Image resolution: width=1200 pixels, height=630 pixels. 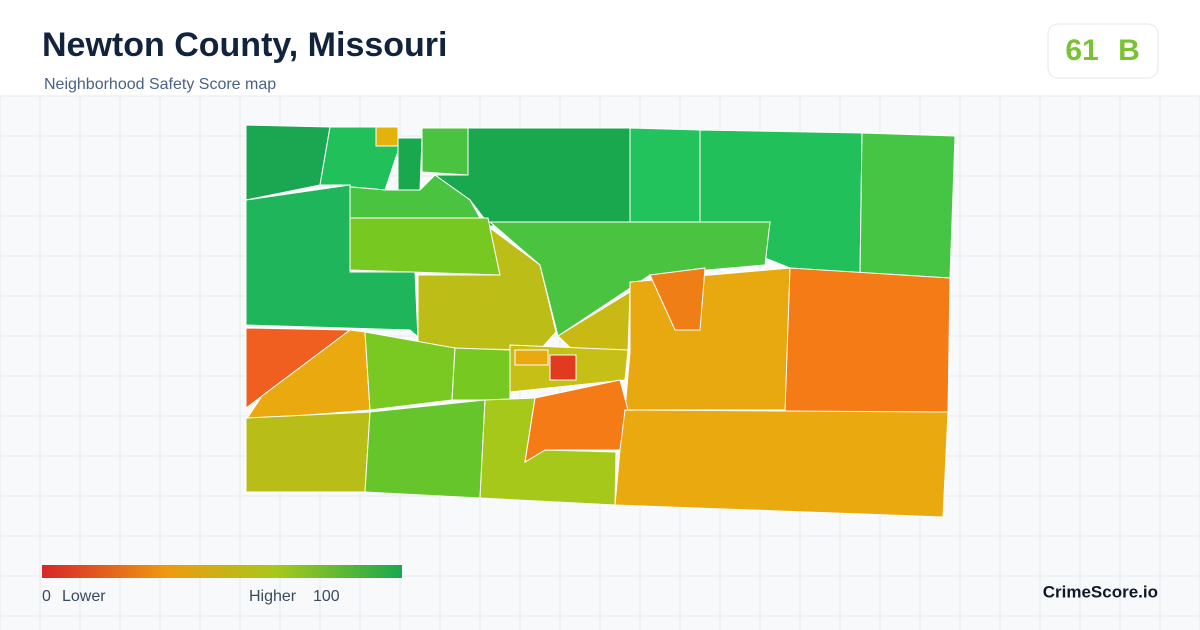 I want to click on legend-max-label: Higher, so click(x=273, y=596).